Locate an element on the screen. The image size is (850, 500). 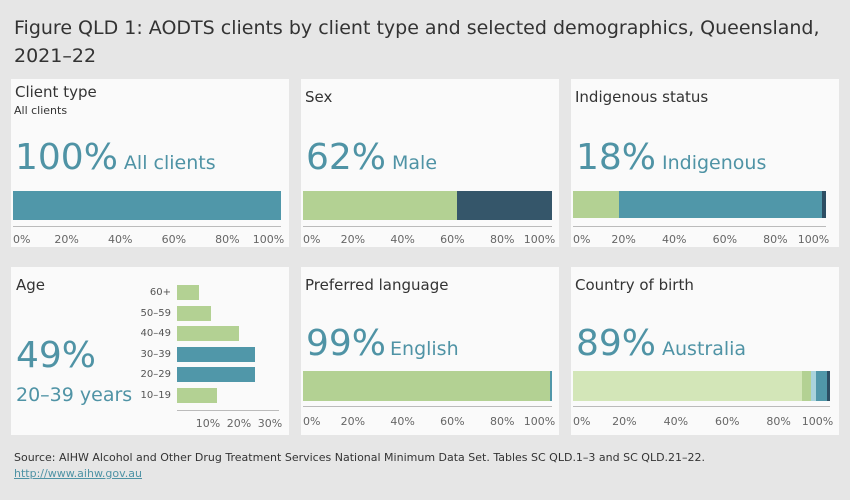
source-link: http://www.aihw.gov.au is located at coordinates (78, 473).